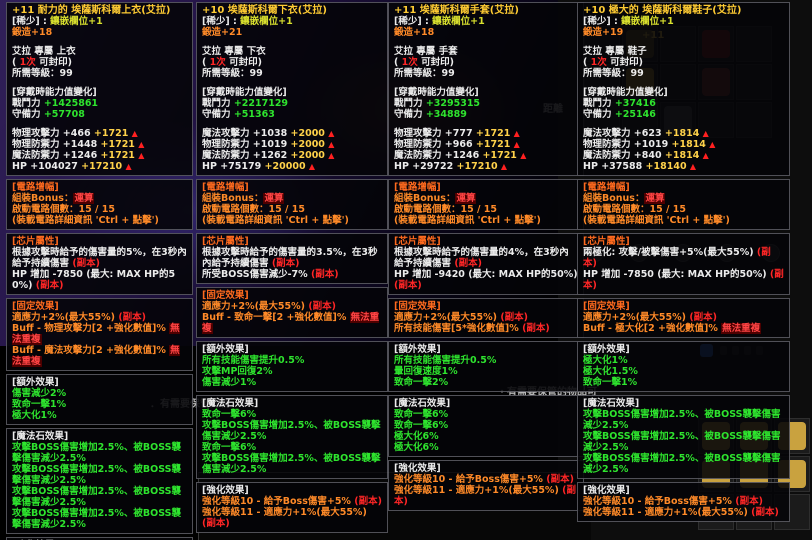  Describe the element at coordinates (683, 360) in the screenshot. I see `tooltip-line: 極大化1%` at that location.